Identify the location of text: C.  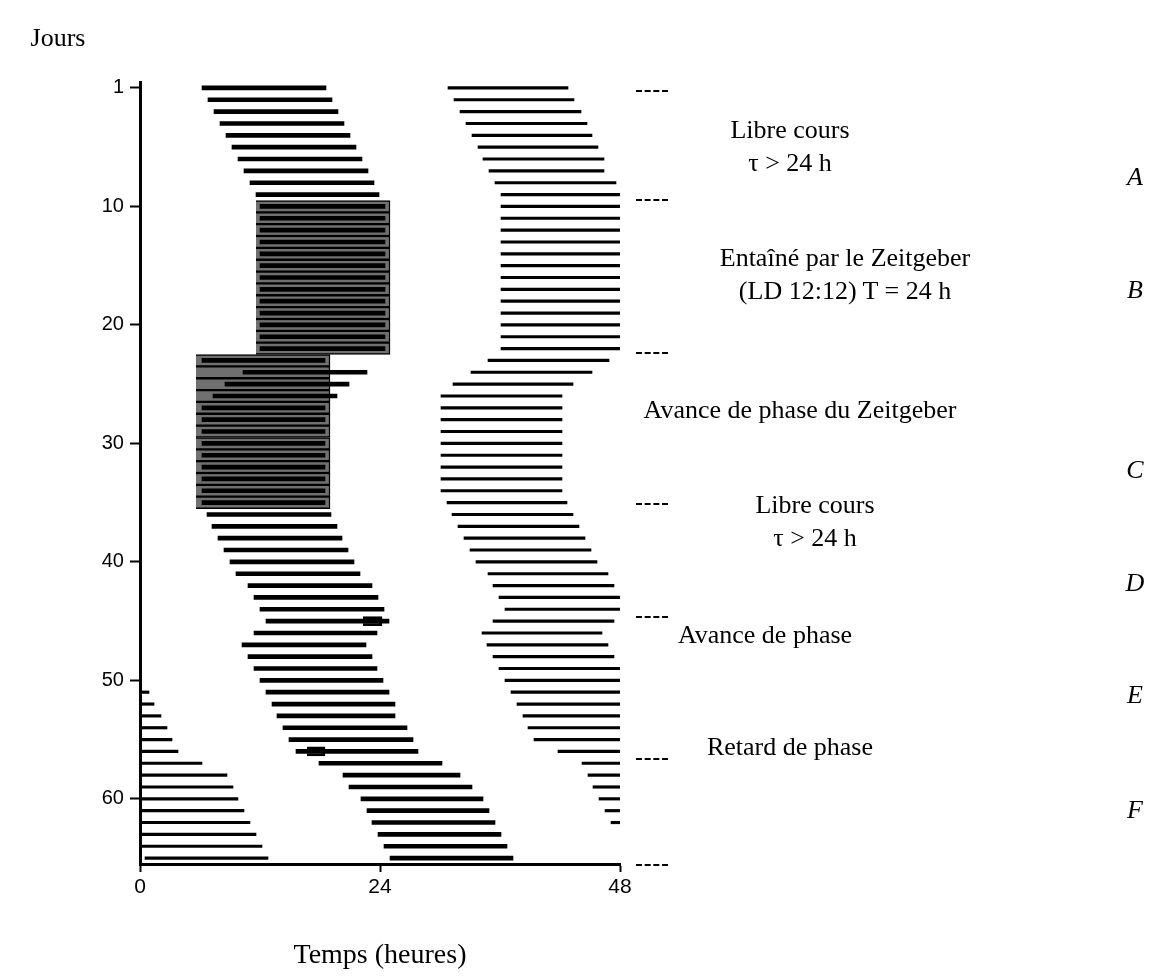
(1135, 470).